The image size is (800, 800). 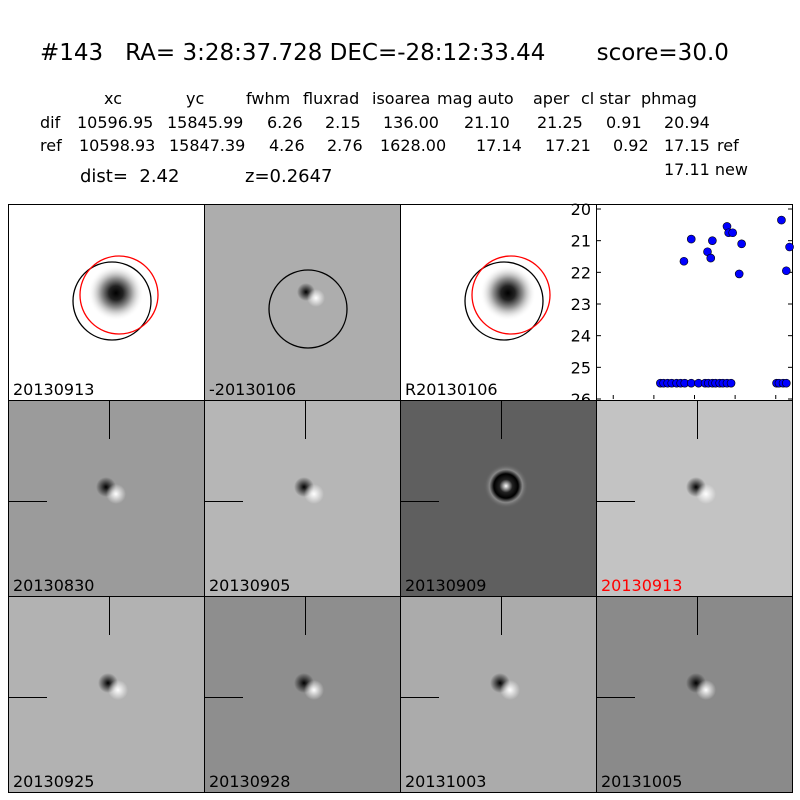 I want to click on panel-date-label: 20130905, so click(x=250, y=585).